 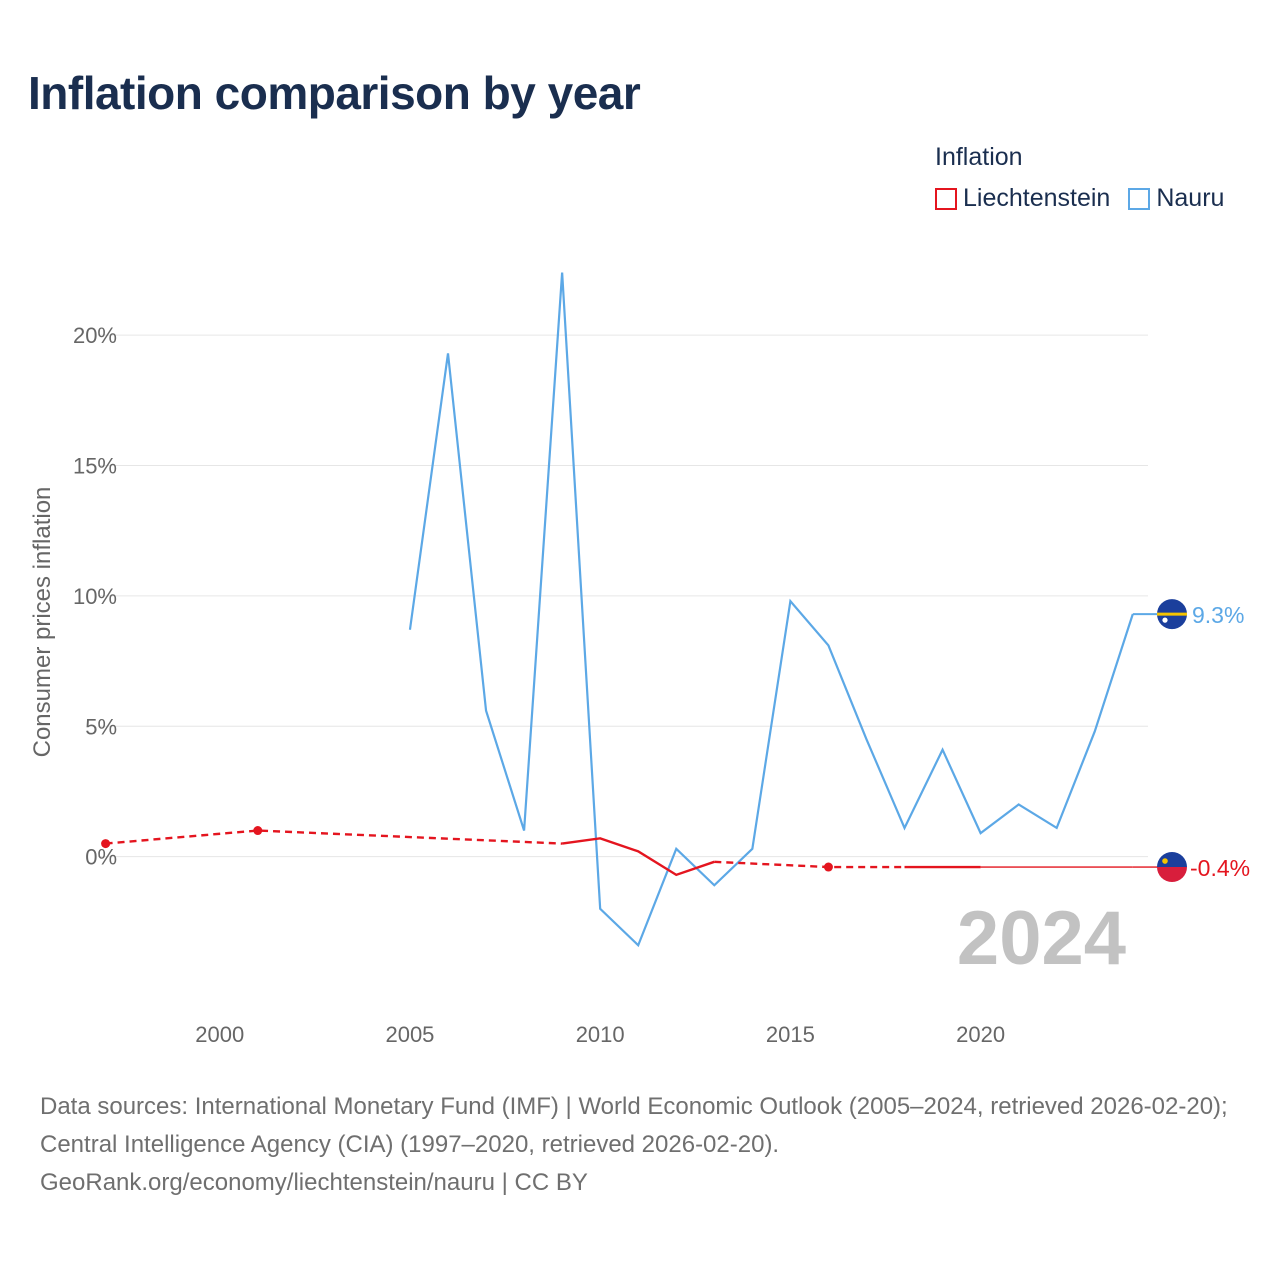 What do you see at coordinates (42, 622) in the screenshot?
I see `y-axis-label: Consumer prices inflation` at bounding box center [42, 622].